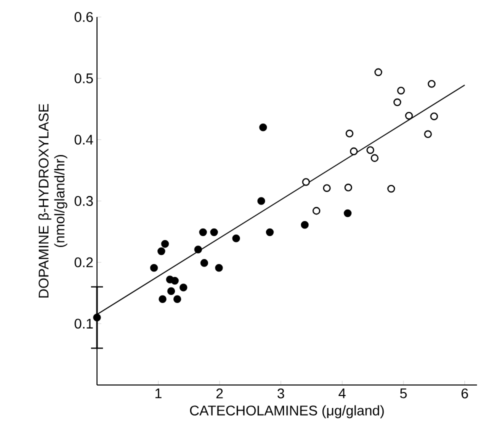 Image resolution: width=486 pixels, height=433 pixels. Describe the element at coordinates (53, 201) in the screenshot. I see `y-axis-title: DOPAMINE β-HYDROXYLASE (nmol/gland/hr)` at that location.